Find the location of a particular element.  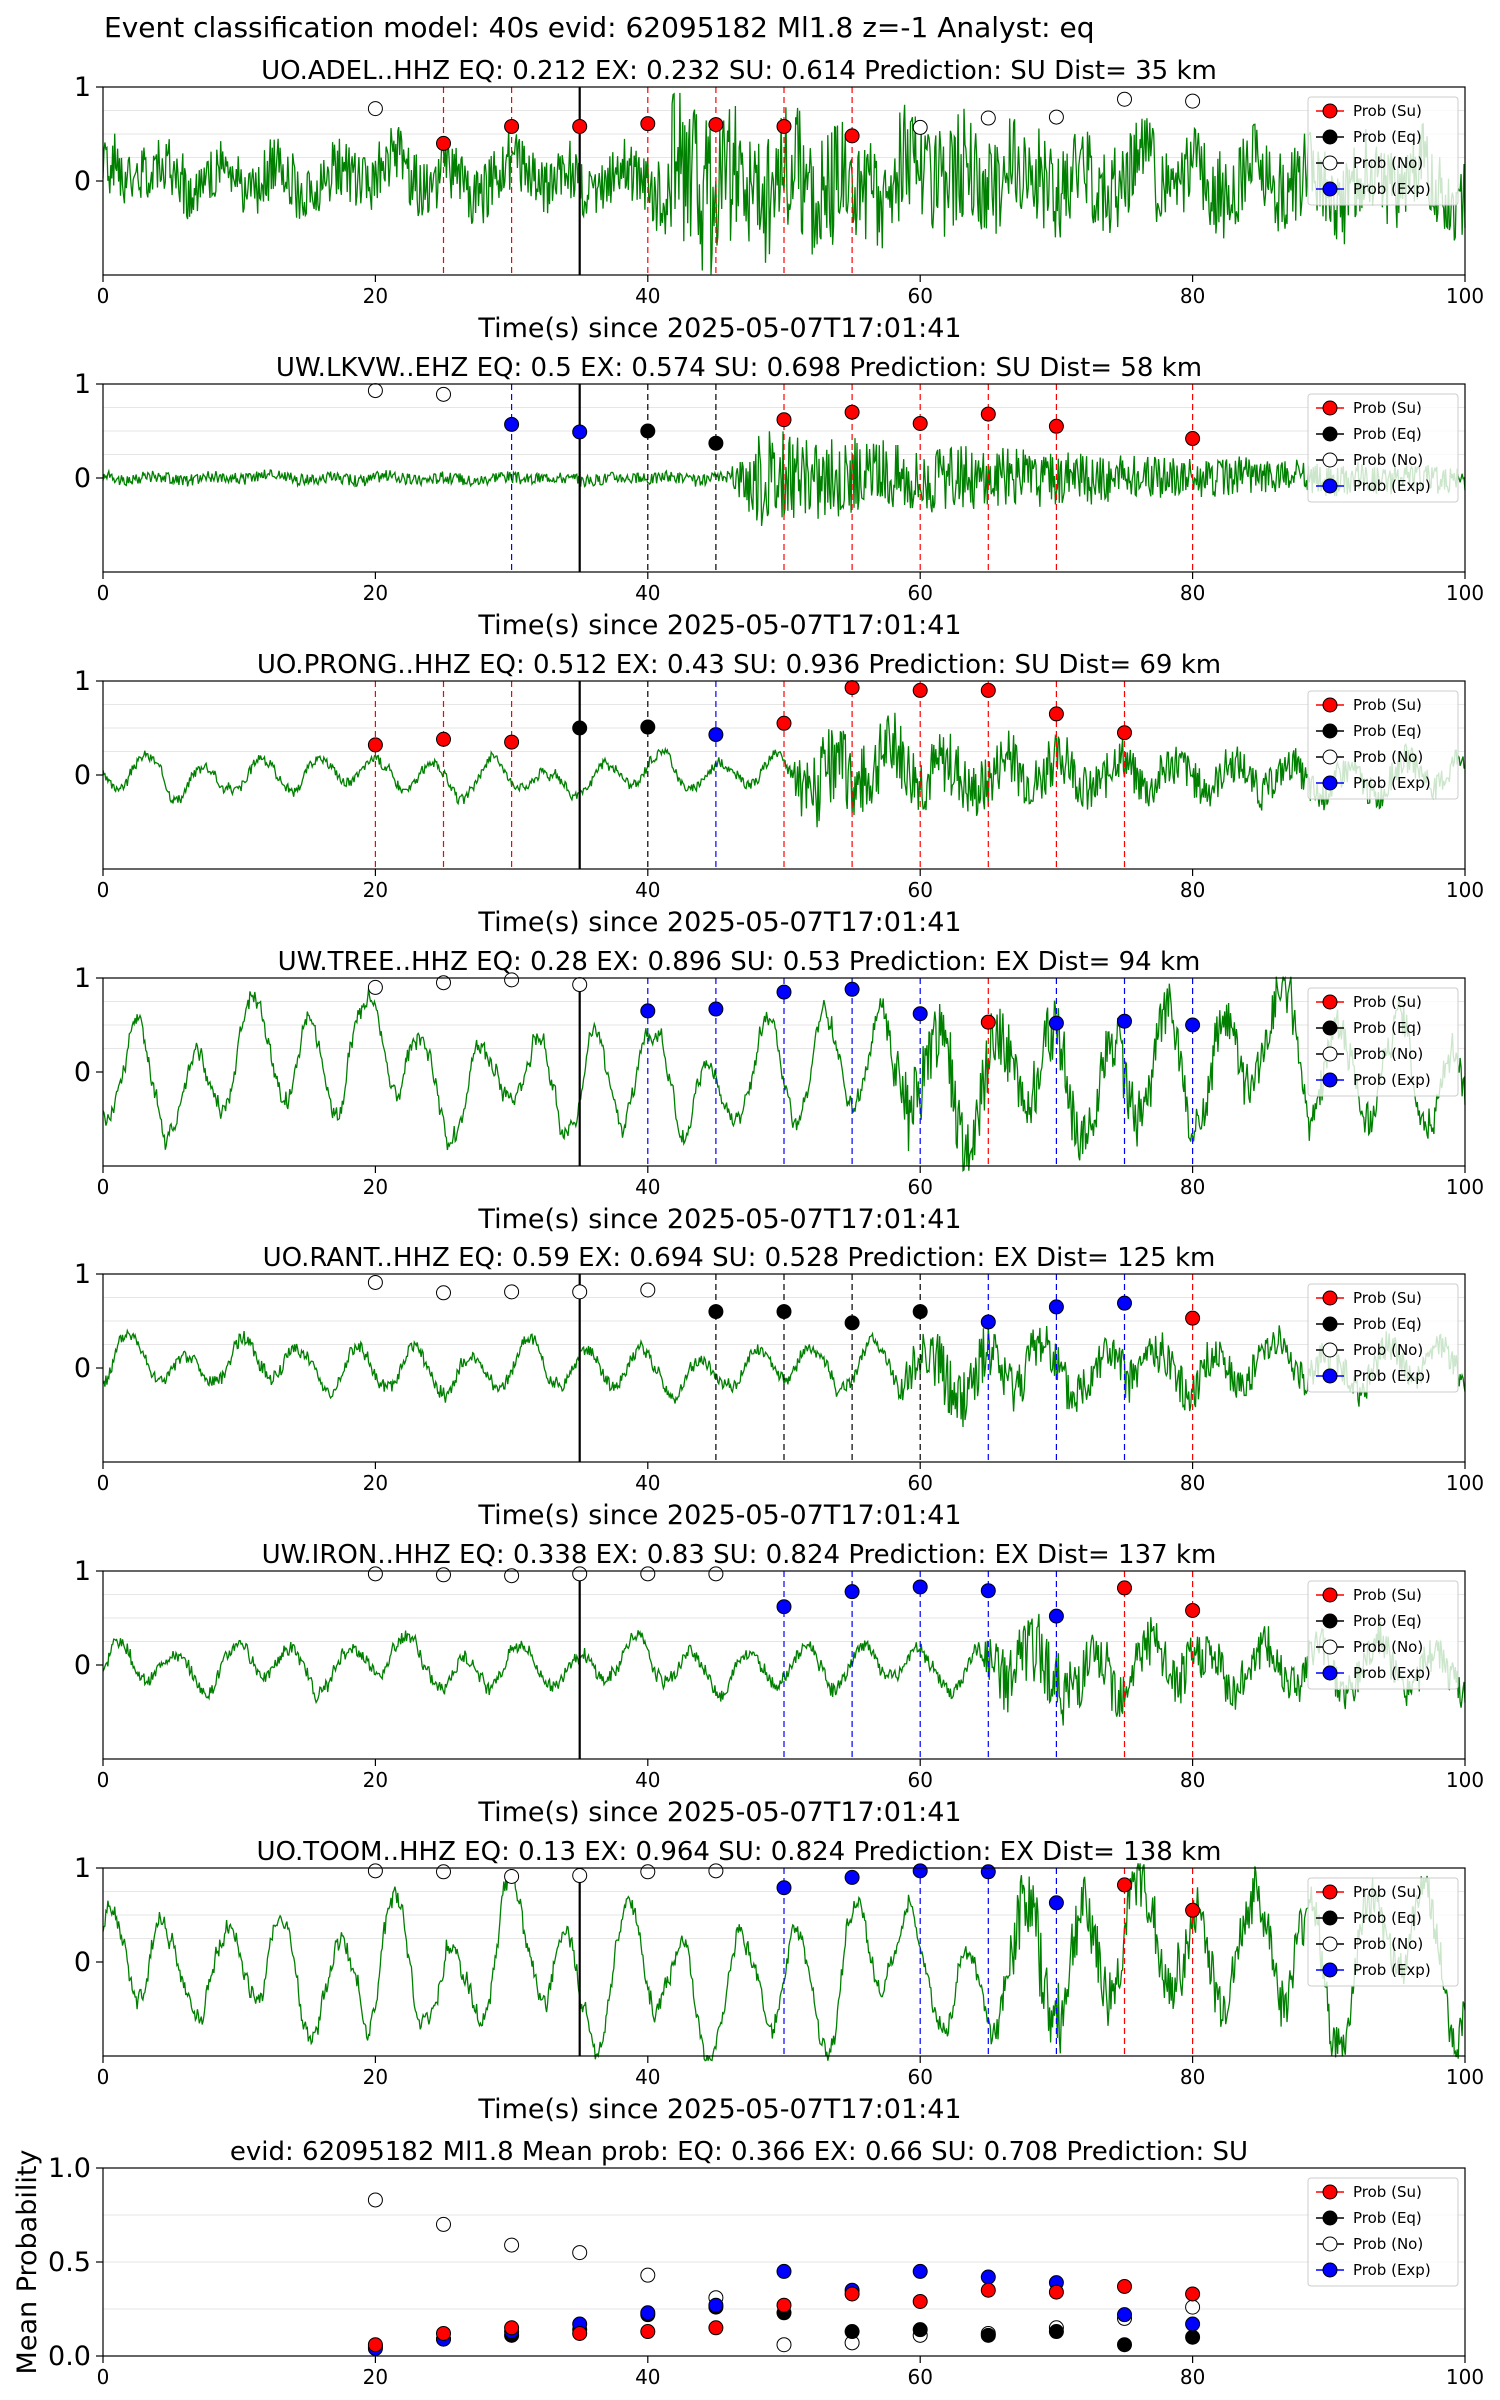

panel-3-legend: Prob (Su) Prob (Eq) Prob (No) Prob (Exp) is located at coordinates (1383, 745).